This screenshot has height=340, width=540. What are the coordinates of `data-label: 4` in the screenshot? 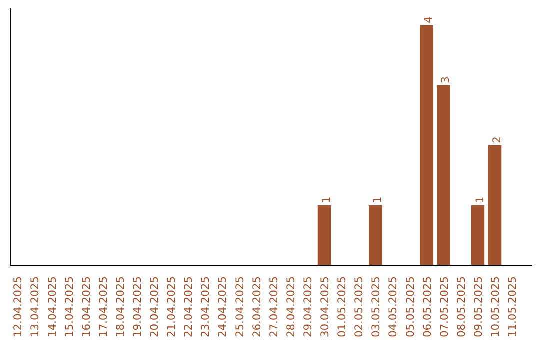 It's located at (429, 20).